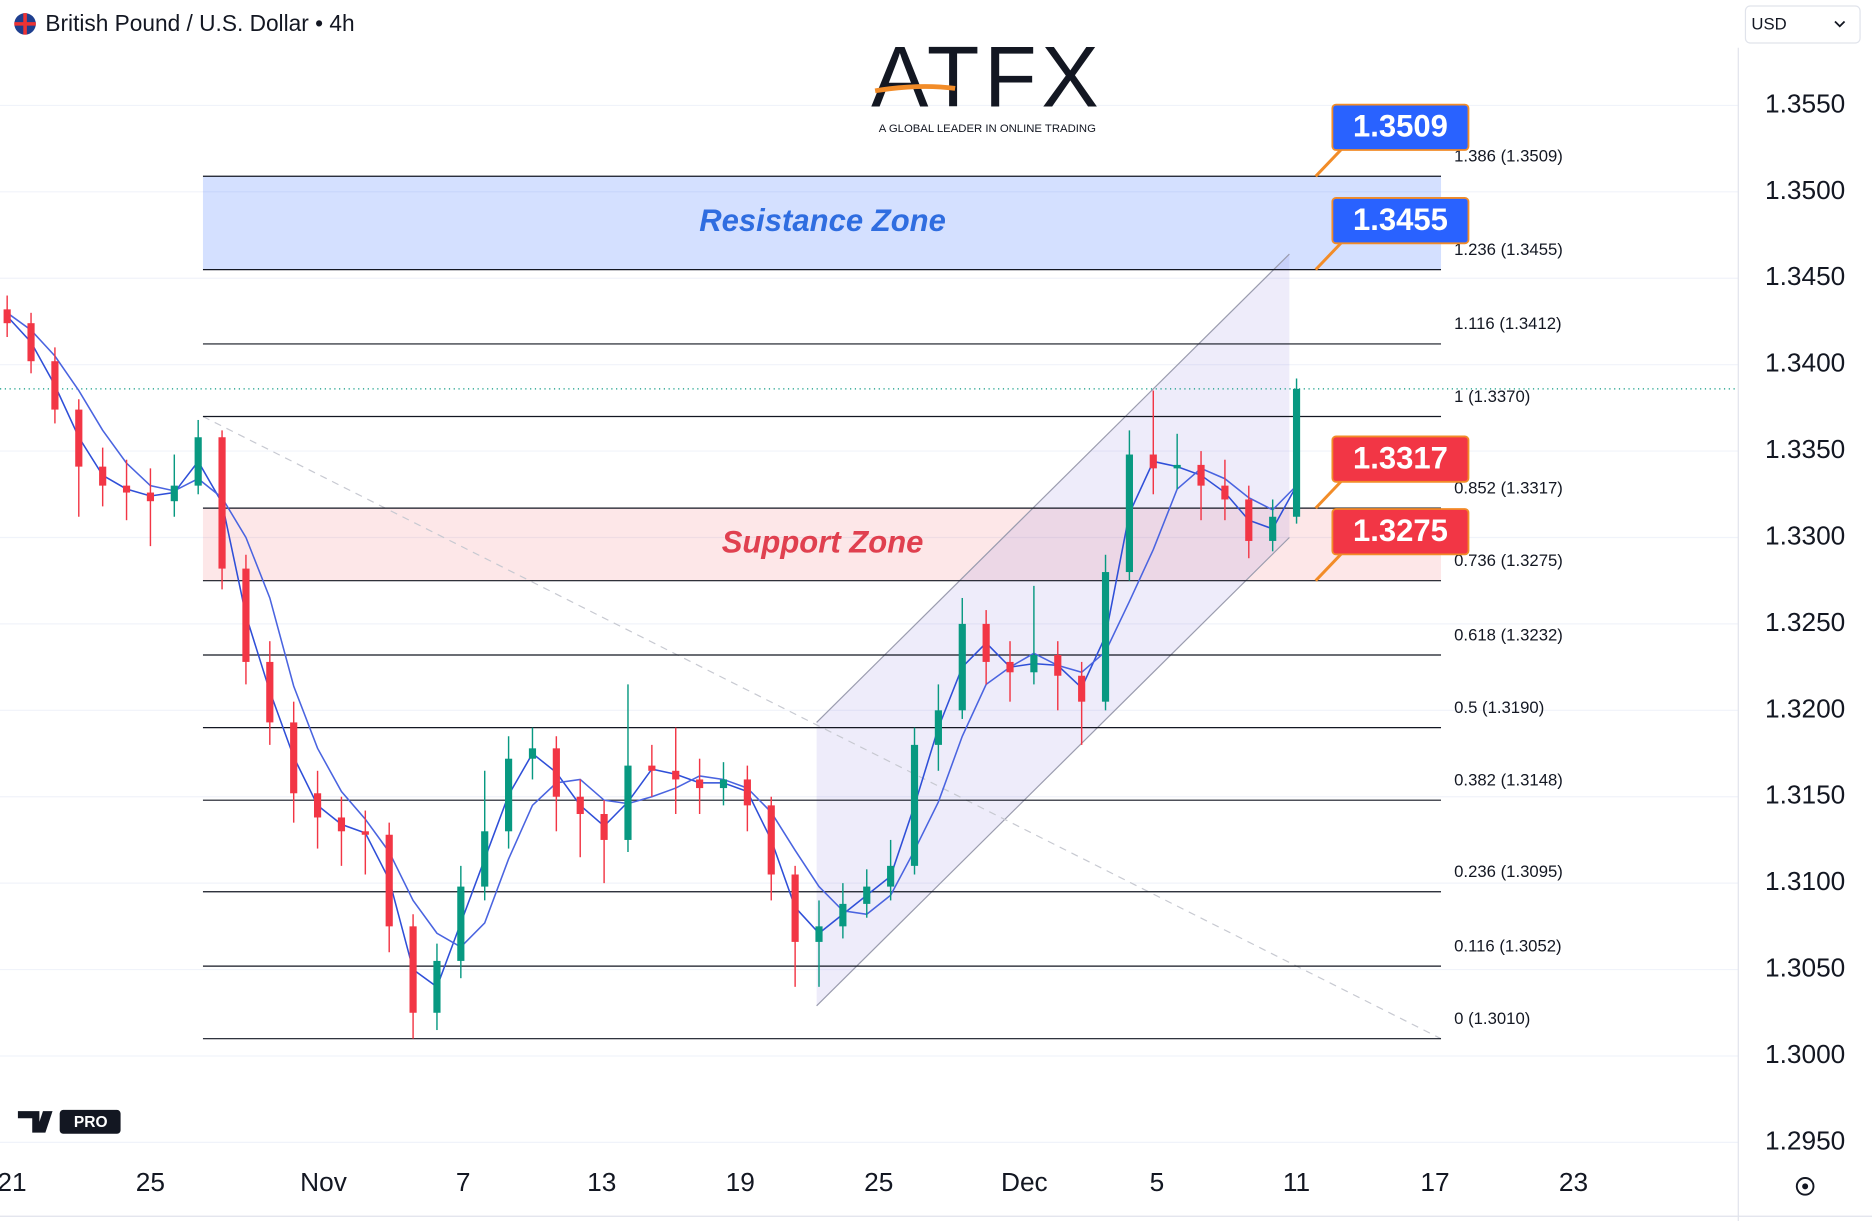  What do you see at coordinates (1805, 881) in the screenshot?
I see `y-tick-label: 1.3100` at bounding box center [1805, 881].